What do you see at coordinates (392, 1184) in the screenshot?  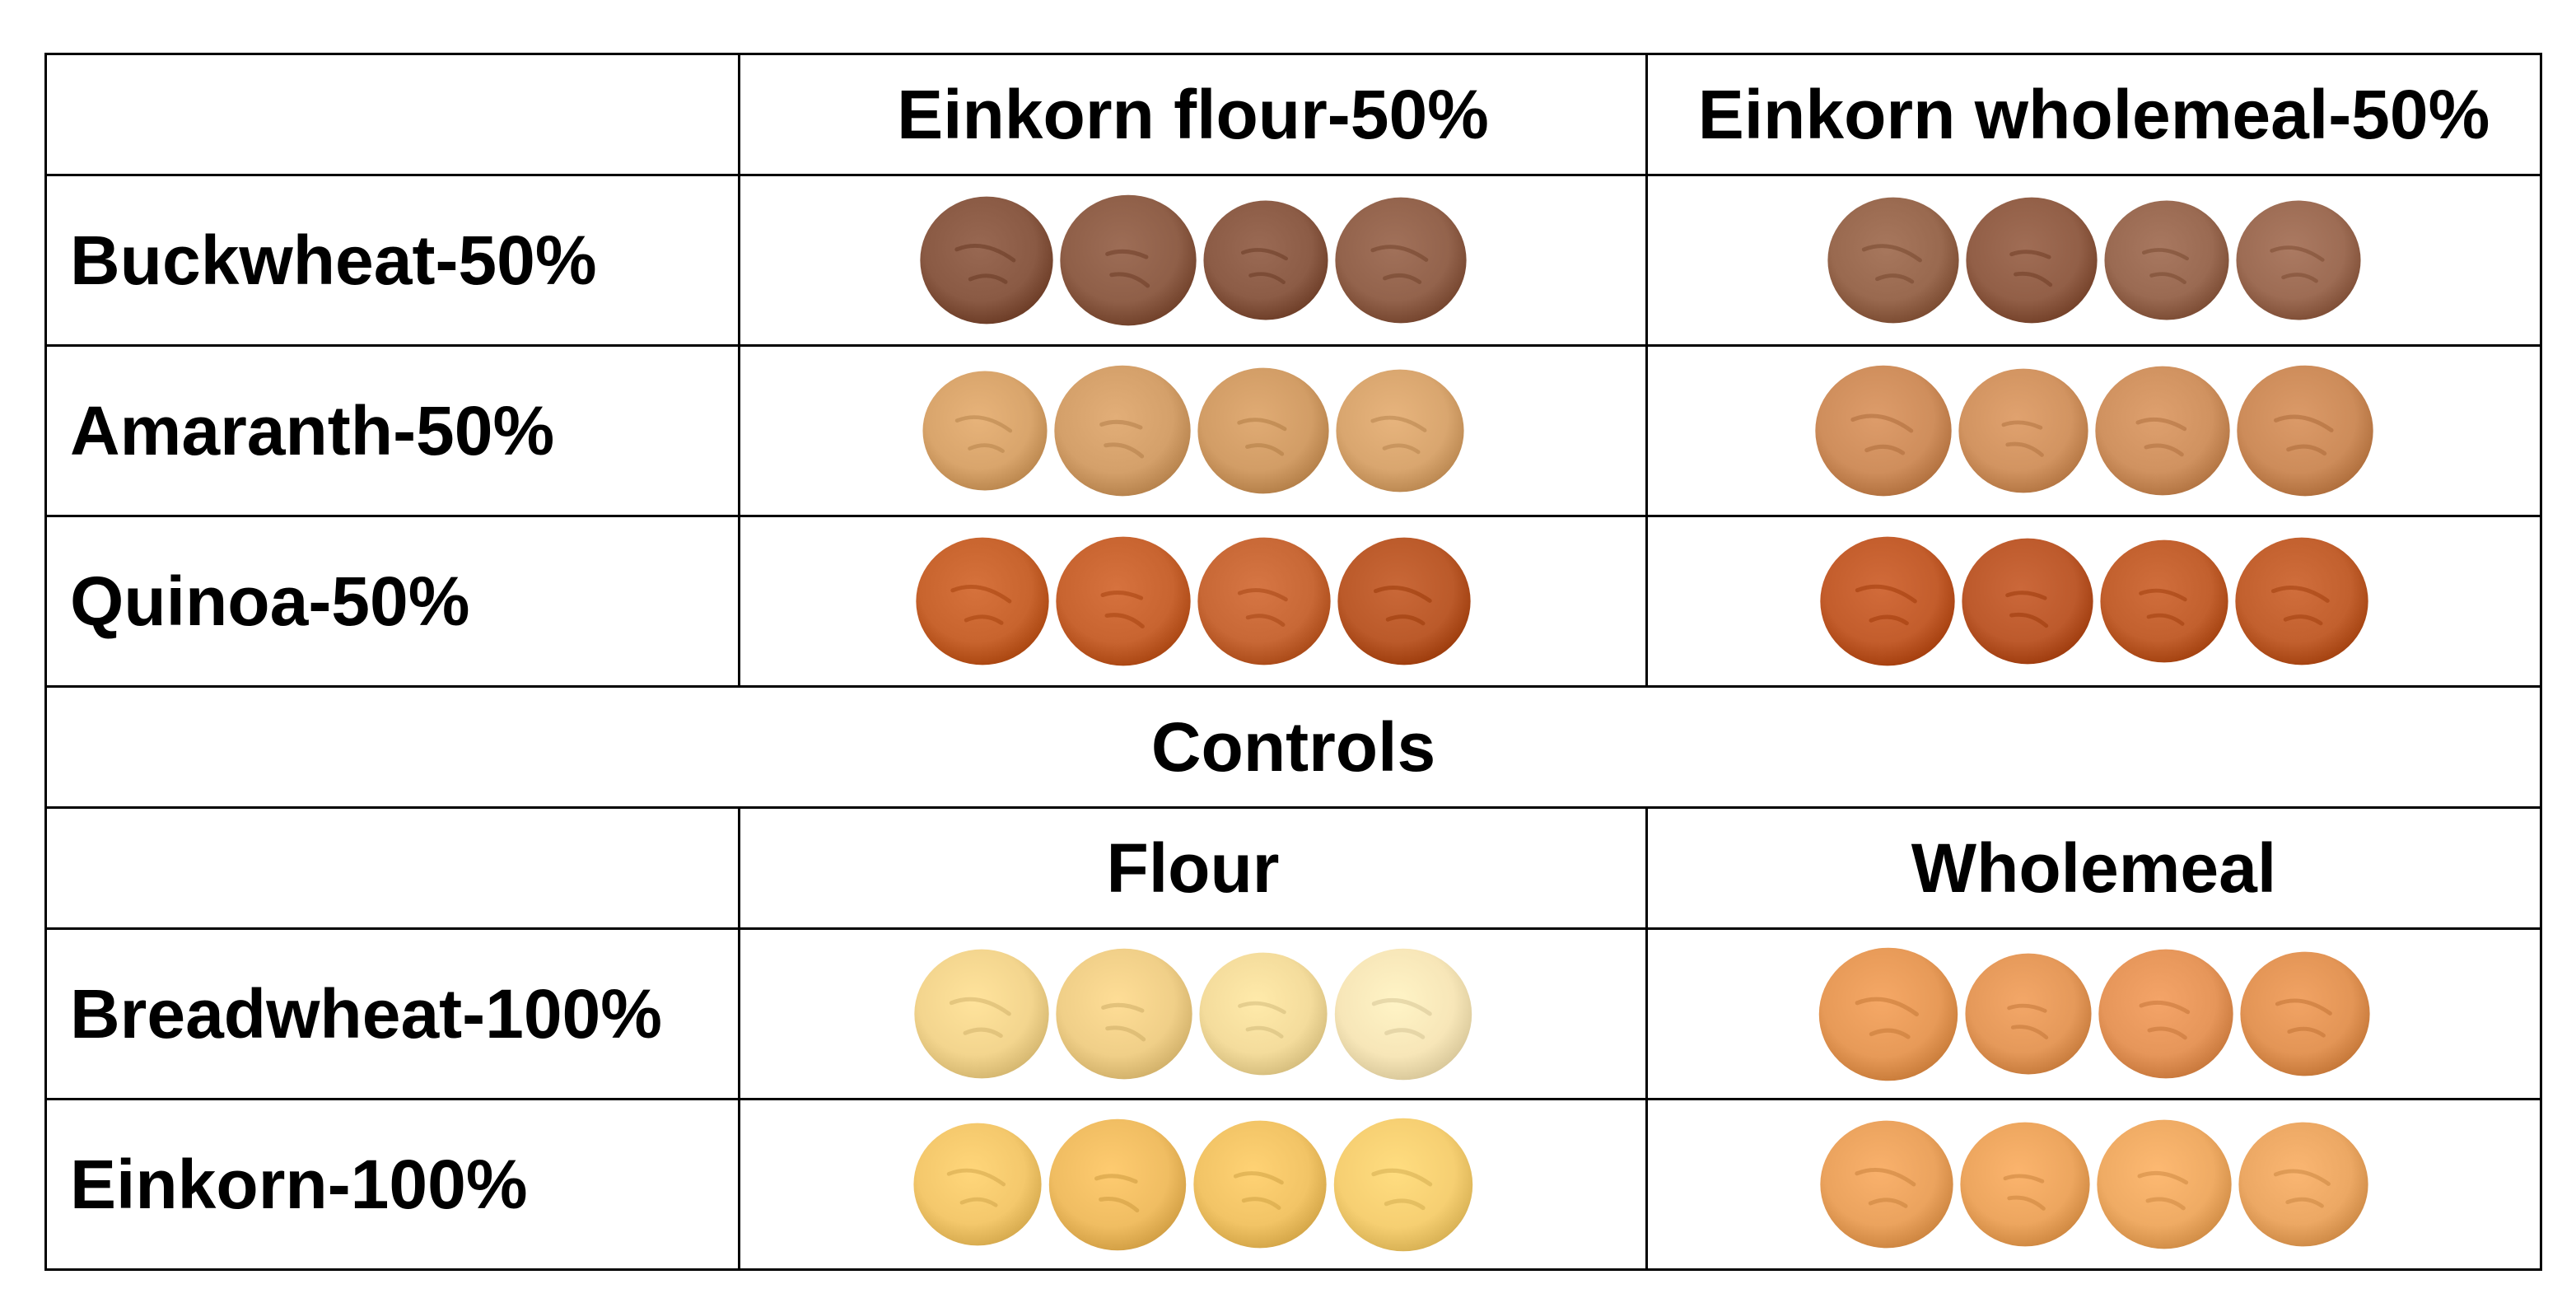 I see `row-label: Einkorn-100%` at bounding box center [392, 1184].